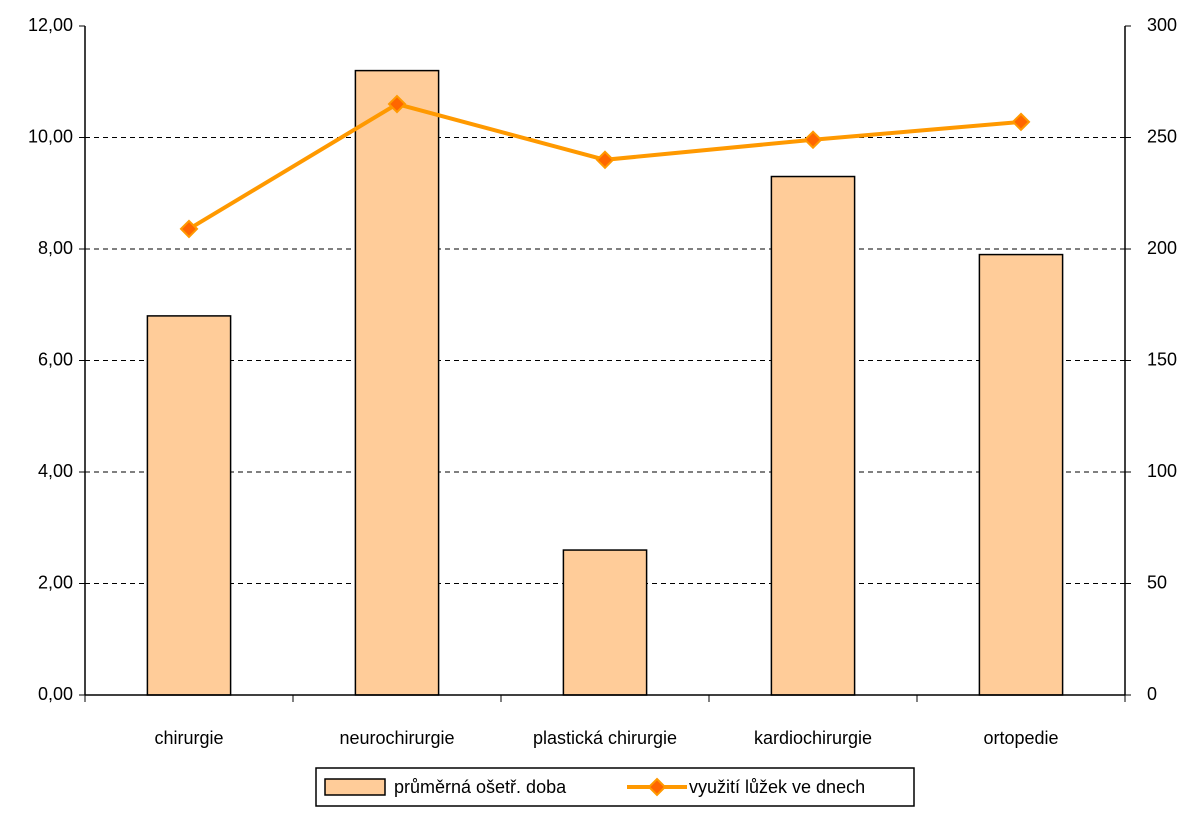 Image resolution: width=1187 pixels, height=829 pixels. What do you see at coordinates (50, 136) in the screenshot?
I see `y-tick-label: 10,00` at bounding box center [50, 136].